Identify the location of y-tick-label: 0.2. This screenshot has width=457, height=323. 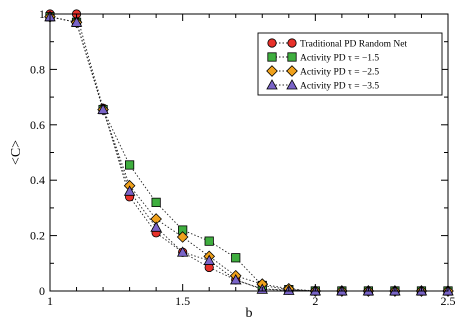
(37, 236).